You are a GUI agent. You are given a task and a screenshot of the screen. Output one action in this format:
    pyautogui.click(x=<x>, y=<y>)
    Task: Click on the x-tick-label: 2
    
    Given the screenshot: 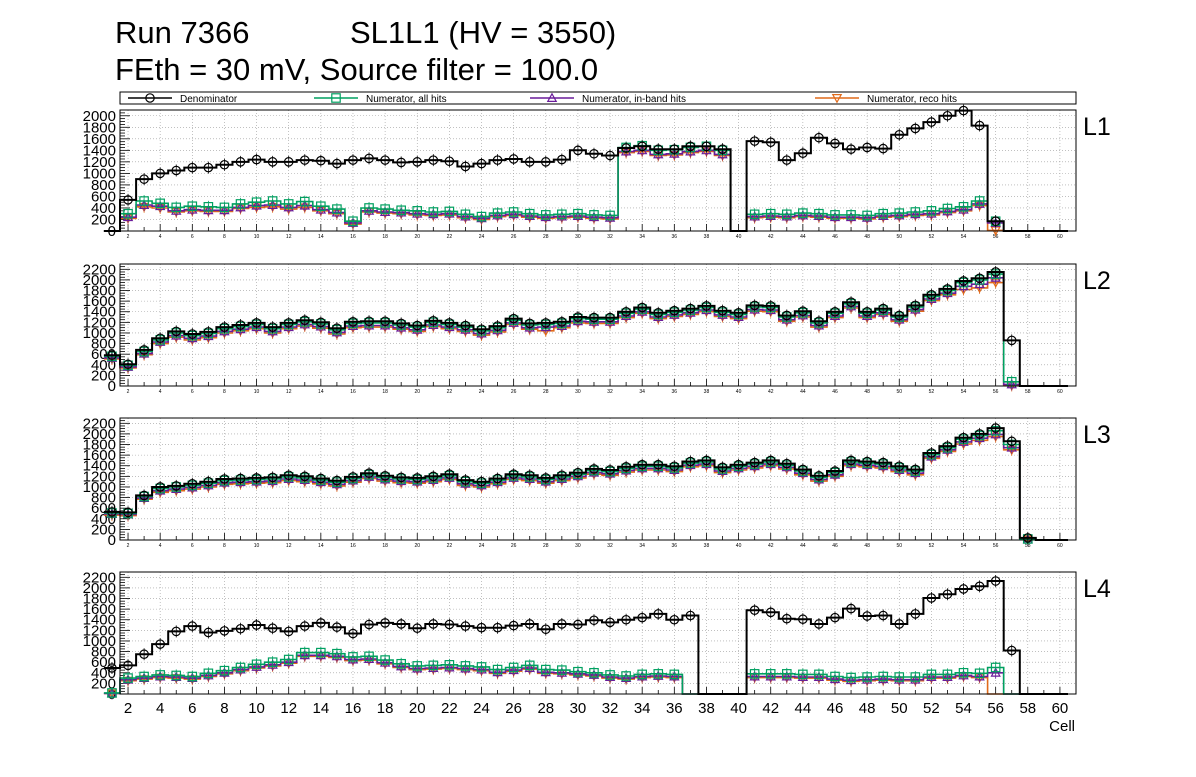 What is the action you would take?
    pyautogui.click(x=128, y=392)
    